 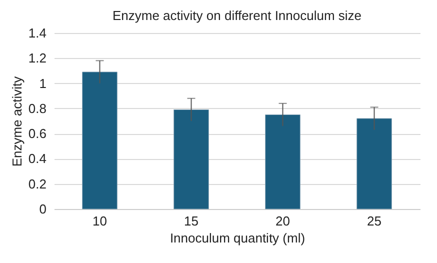 I want to click on y-tick-label: 0, so click(x=42, y=209).